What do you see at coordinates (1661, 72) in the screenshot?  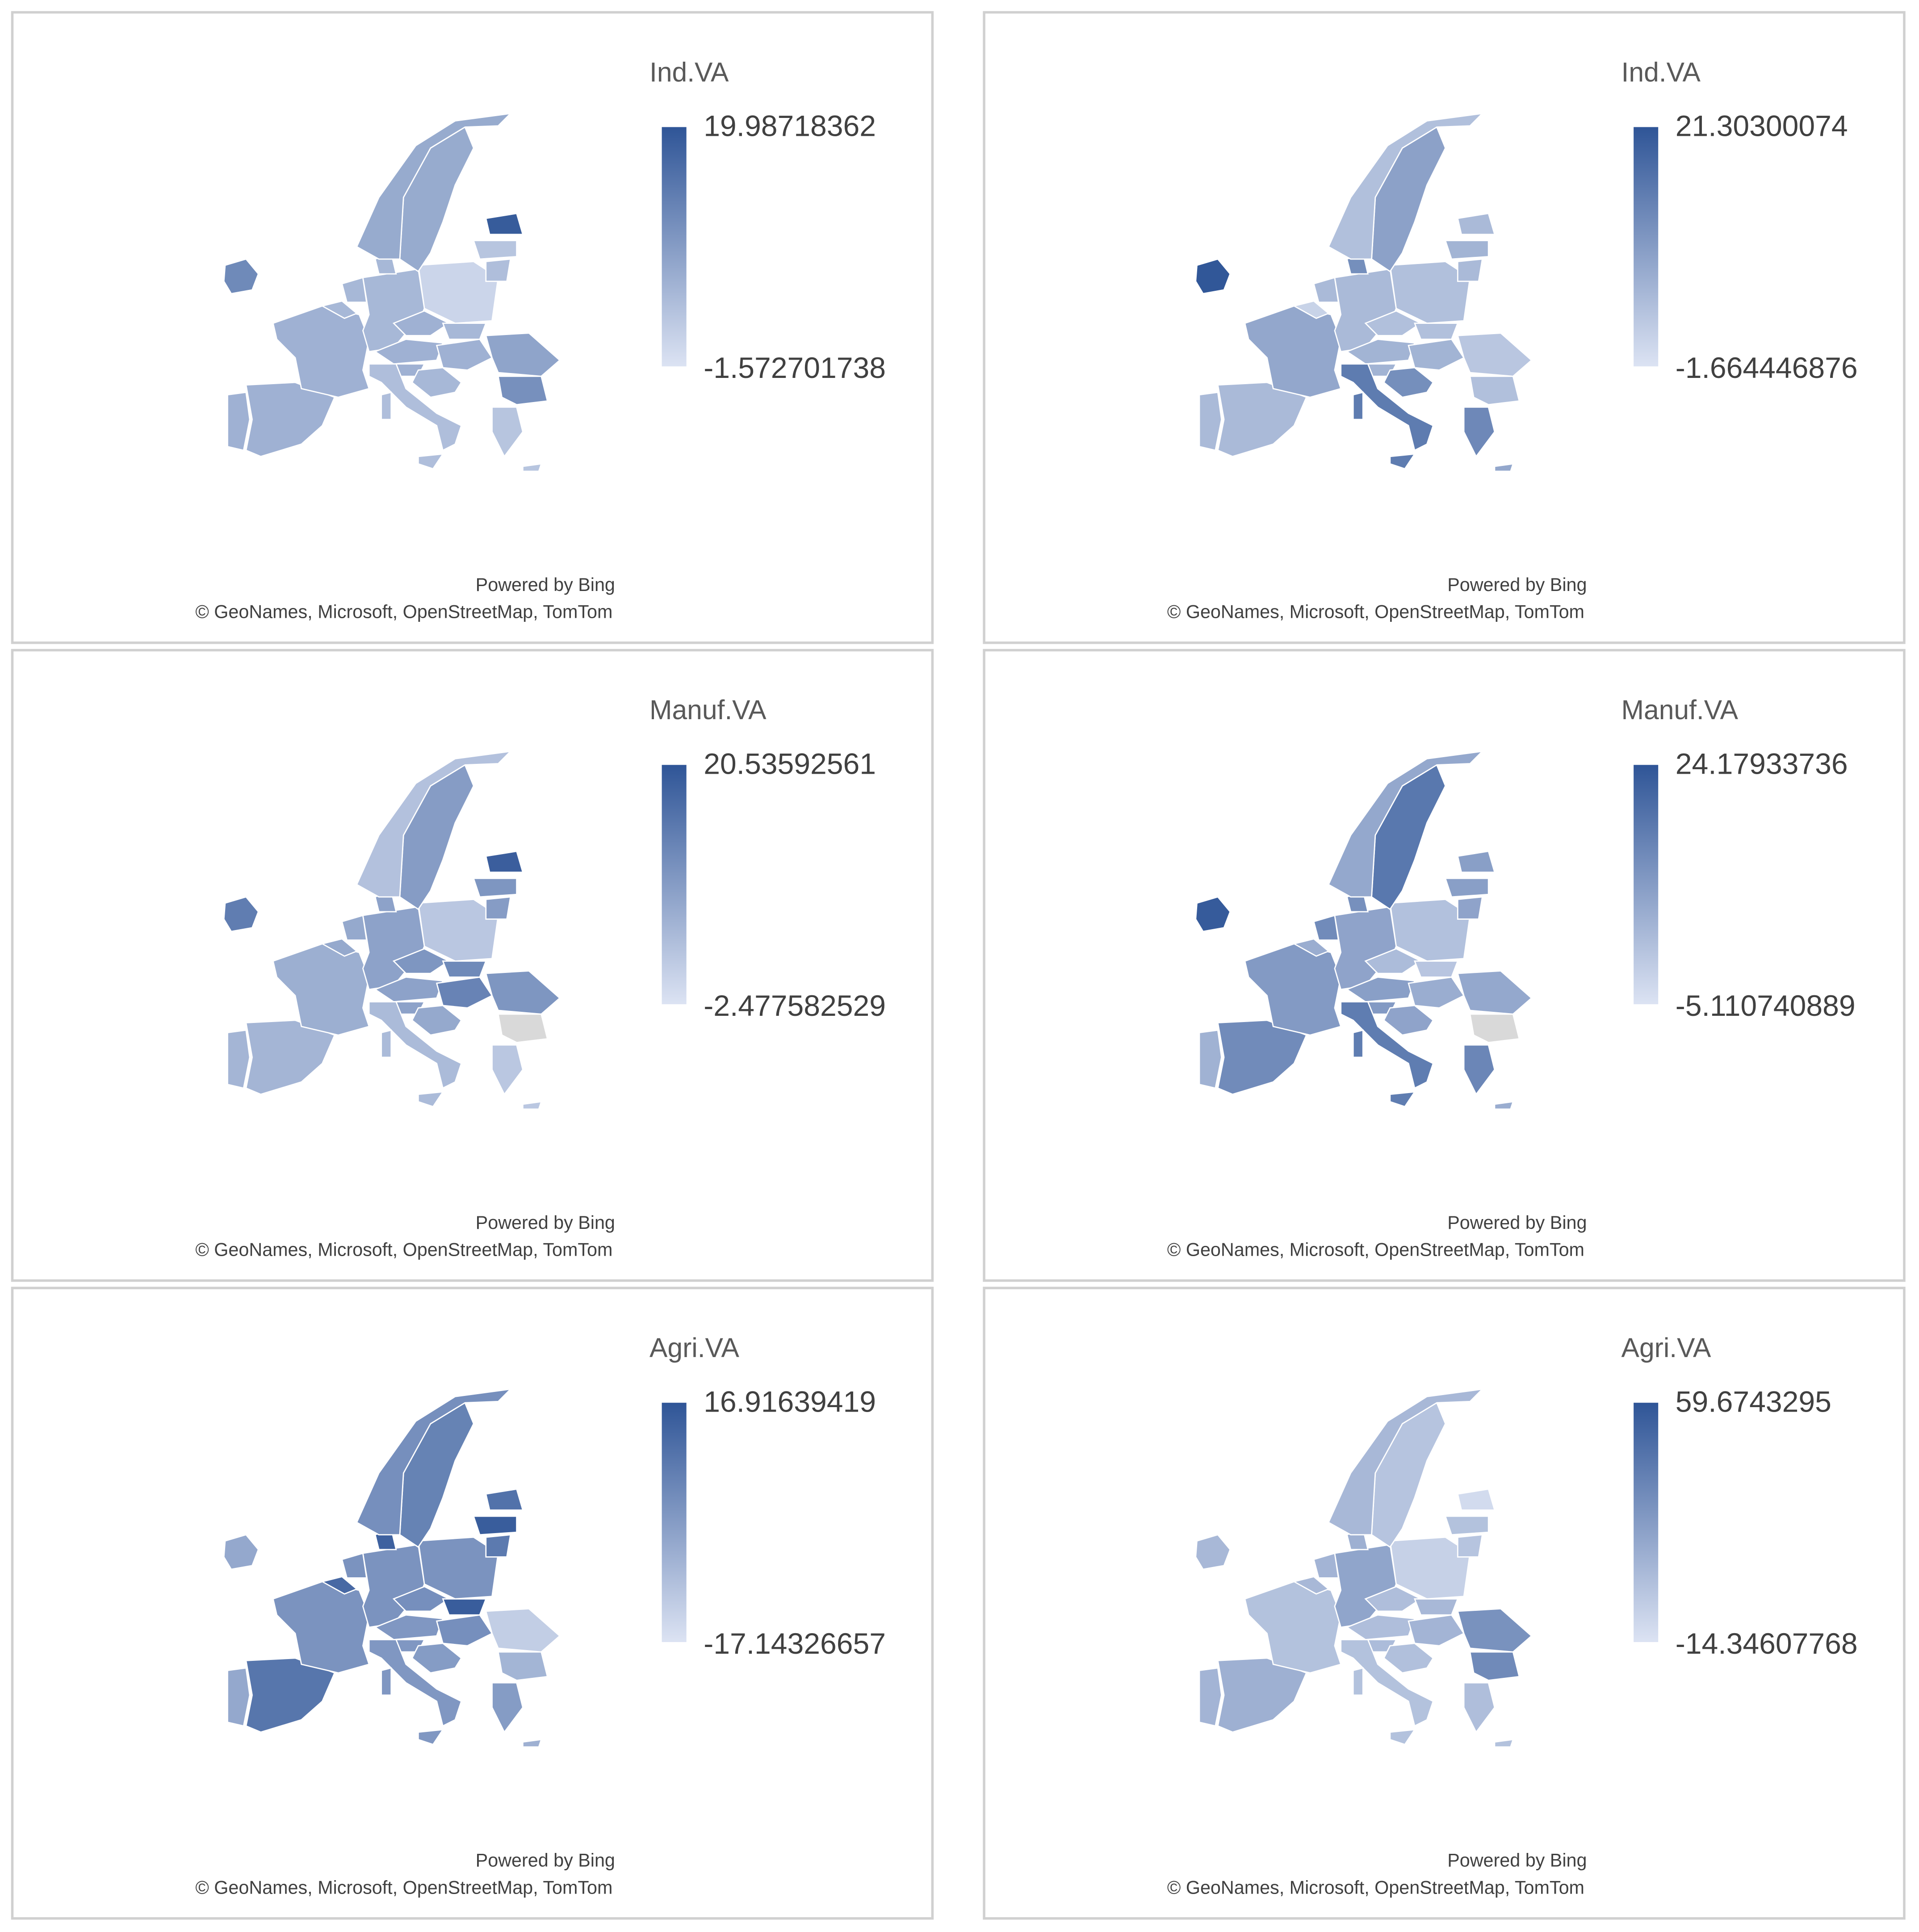 I see `legend-title: Ind.VA` at bounding box center [1661, 72].